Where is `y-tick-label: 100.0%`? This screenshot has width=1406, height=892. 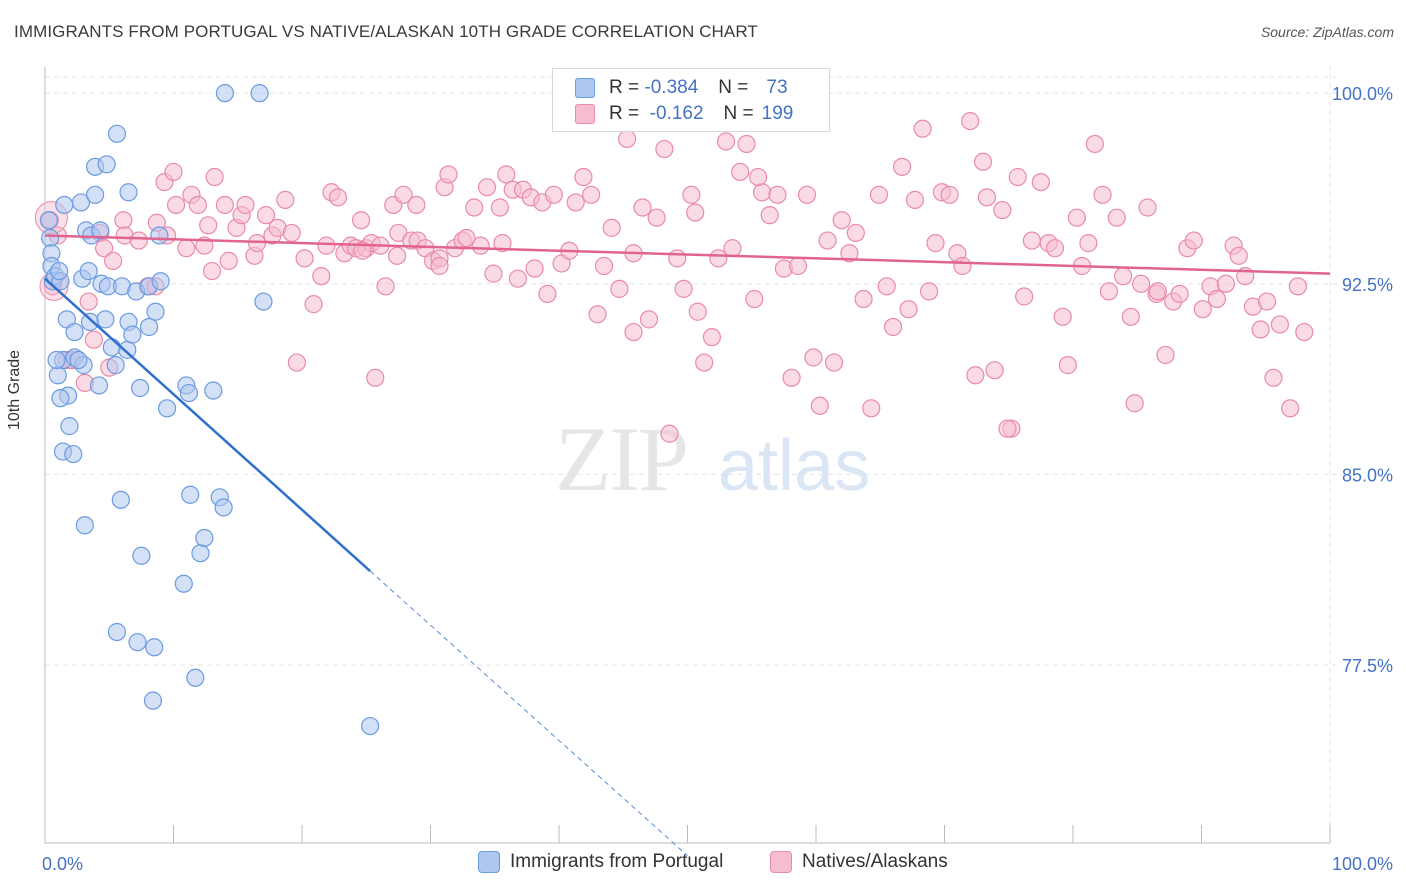
y-tick-label: 100.0% is located at coordinates (1362, 94).